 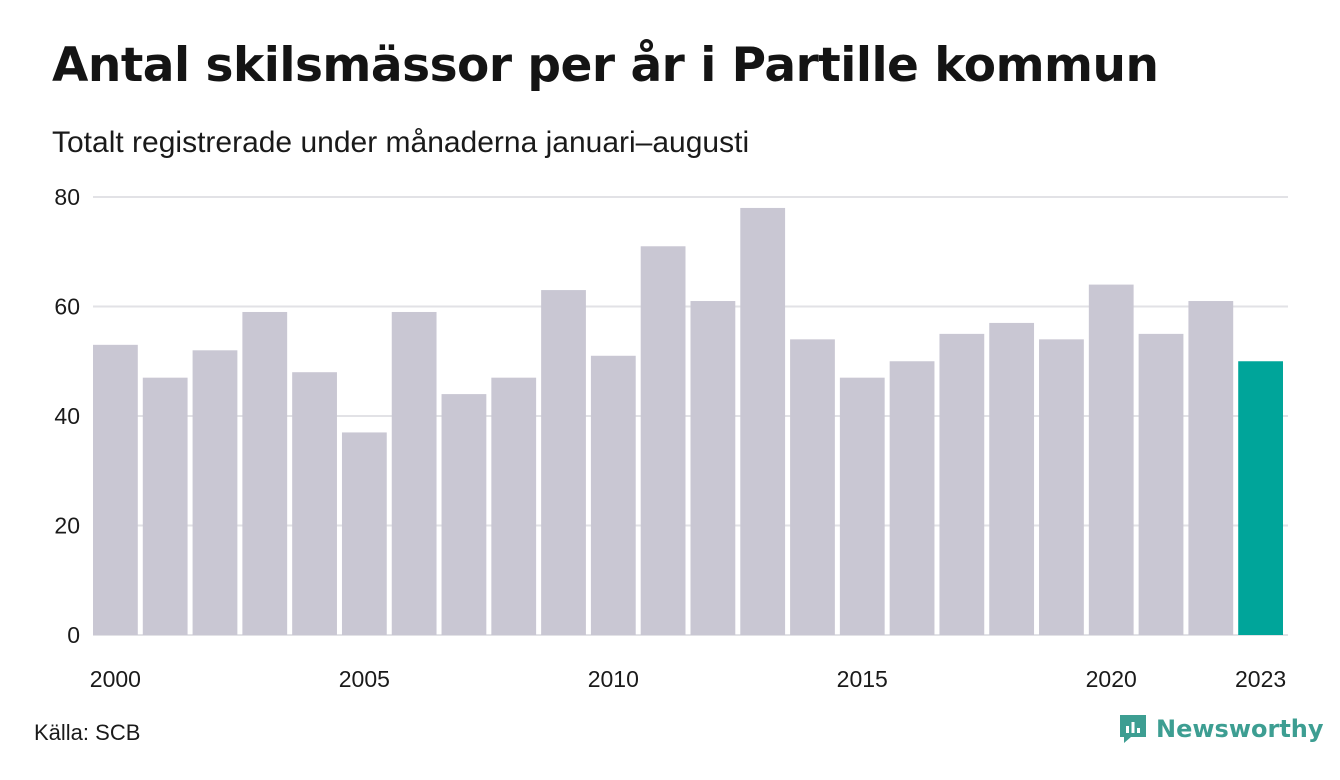 What do you see at coordinates (1161, 484) in the screenshot?
I see `bar-2021` at bounding box center [1161, 484].